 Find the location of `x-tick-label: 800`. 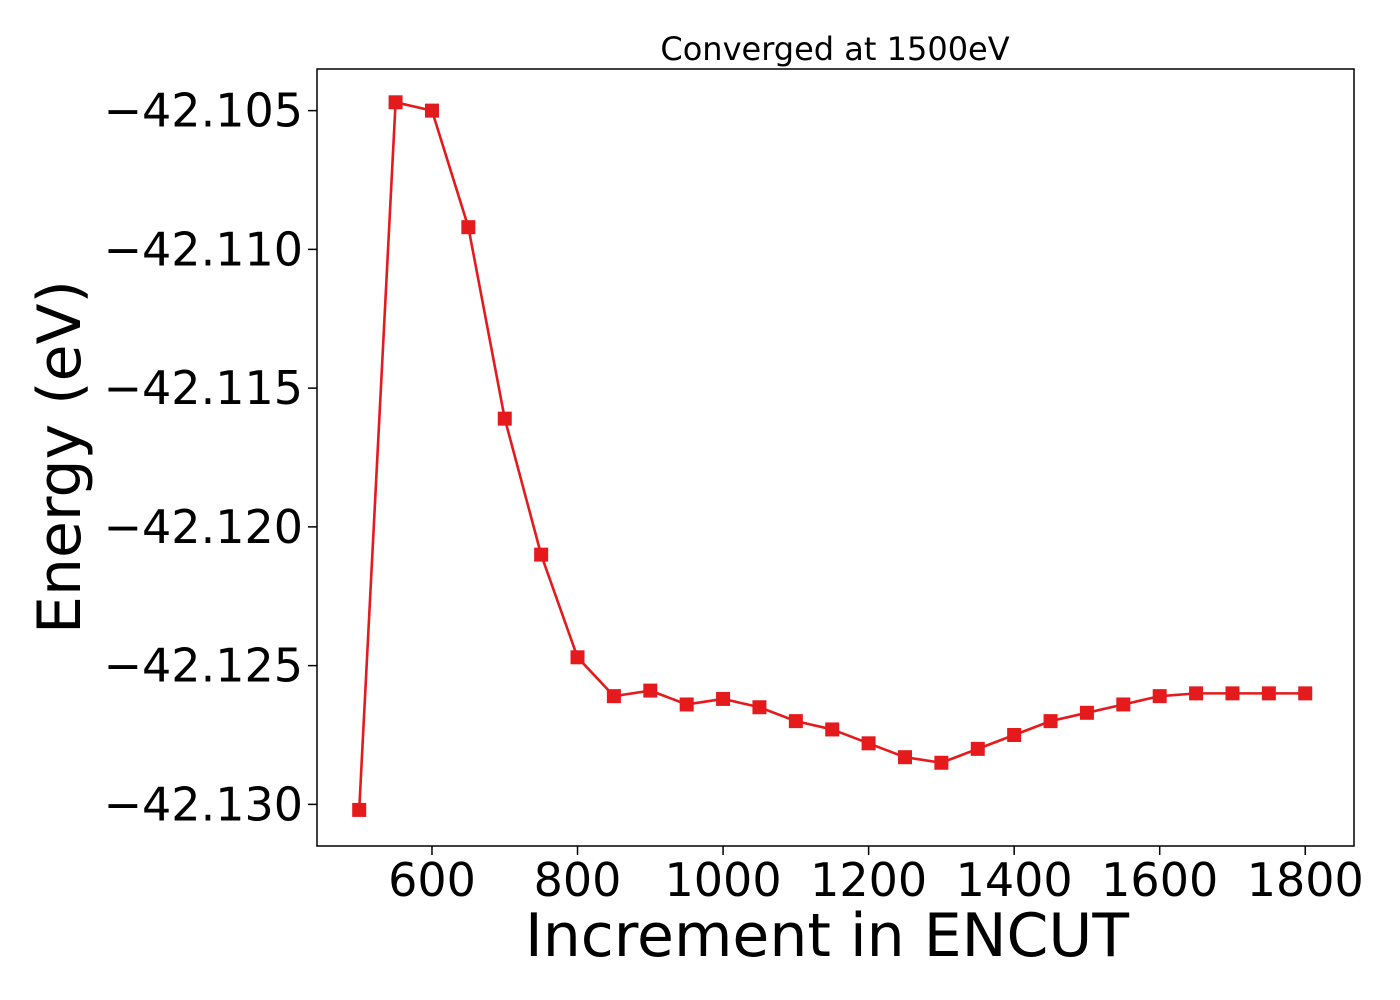

x-tick-label: 800 is located at coordinates (578, 880).